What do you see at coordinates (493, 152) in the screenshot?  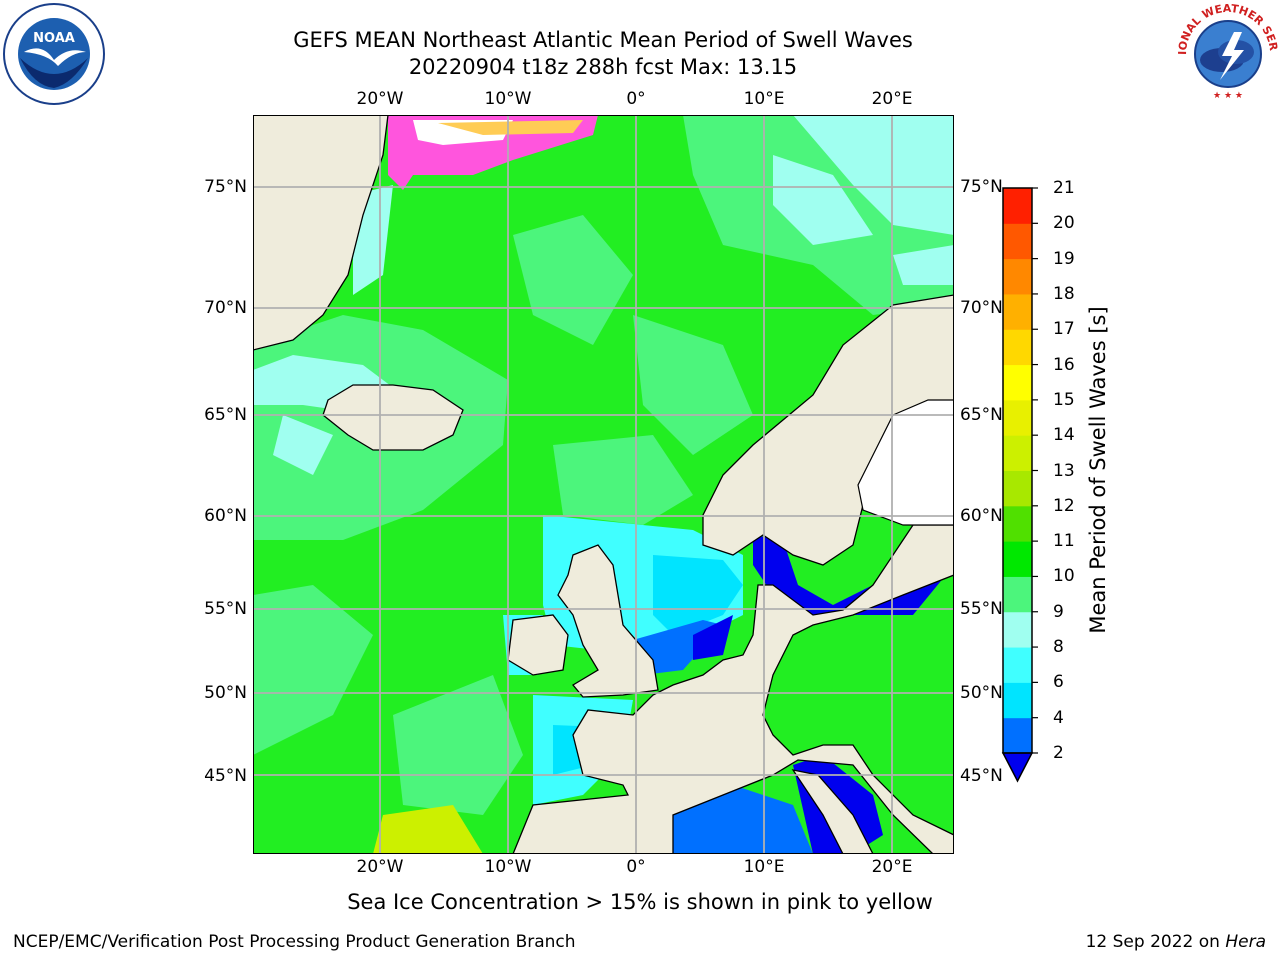 I see `sea-ice-zone` at bounding box center [493, 152].